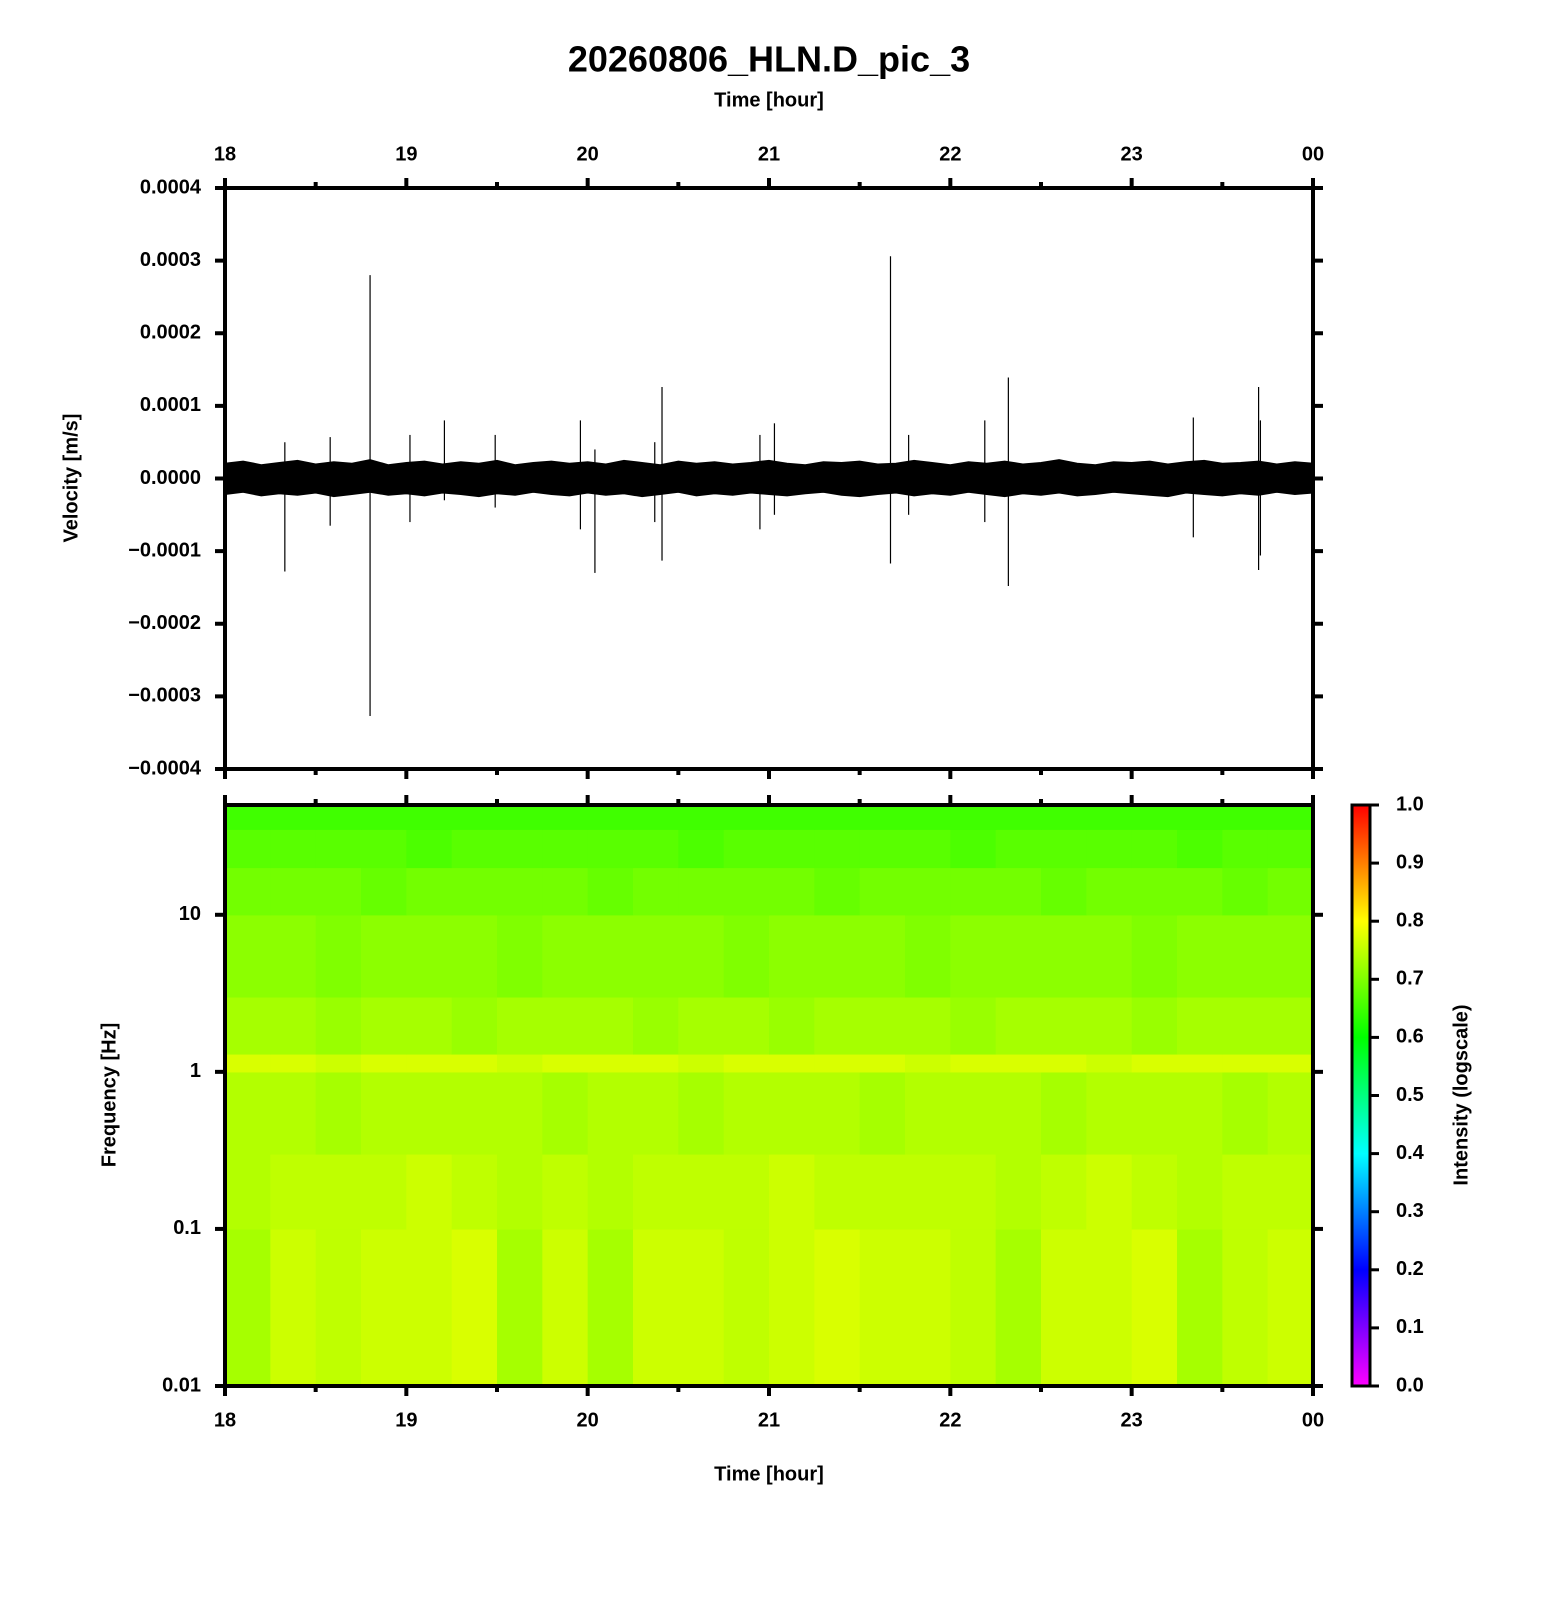 Image resolution: width=1556 pixels, height=1600 pixels. What do you see at coordinates (170, 478) in the screenshot?
I see `y-tick-label: 0.0000` at bounding box center [170, 478].